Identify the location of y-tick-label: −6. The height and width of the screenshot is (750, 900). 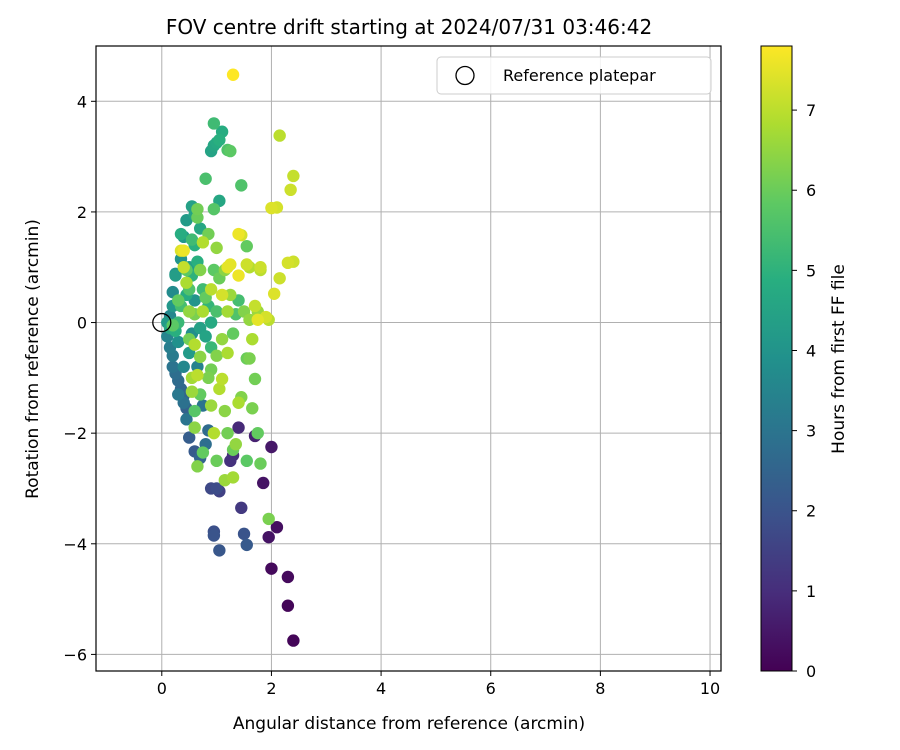
(75, 654).